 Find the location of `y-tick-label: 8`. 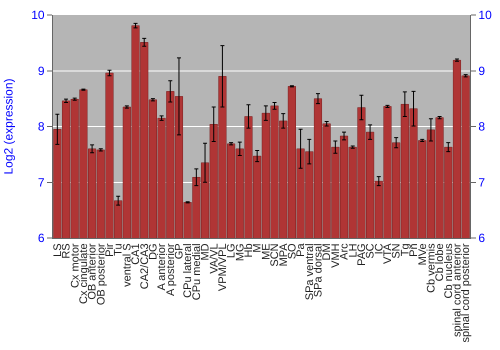

y-tick-label: 8 is located at coordinates (41, 127).